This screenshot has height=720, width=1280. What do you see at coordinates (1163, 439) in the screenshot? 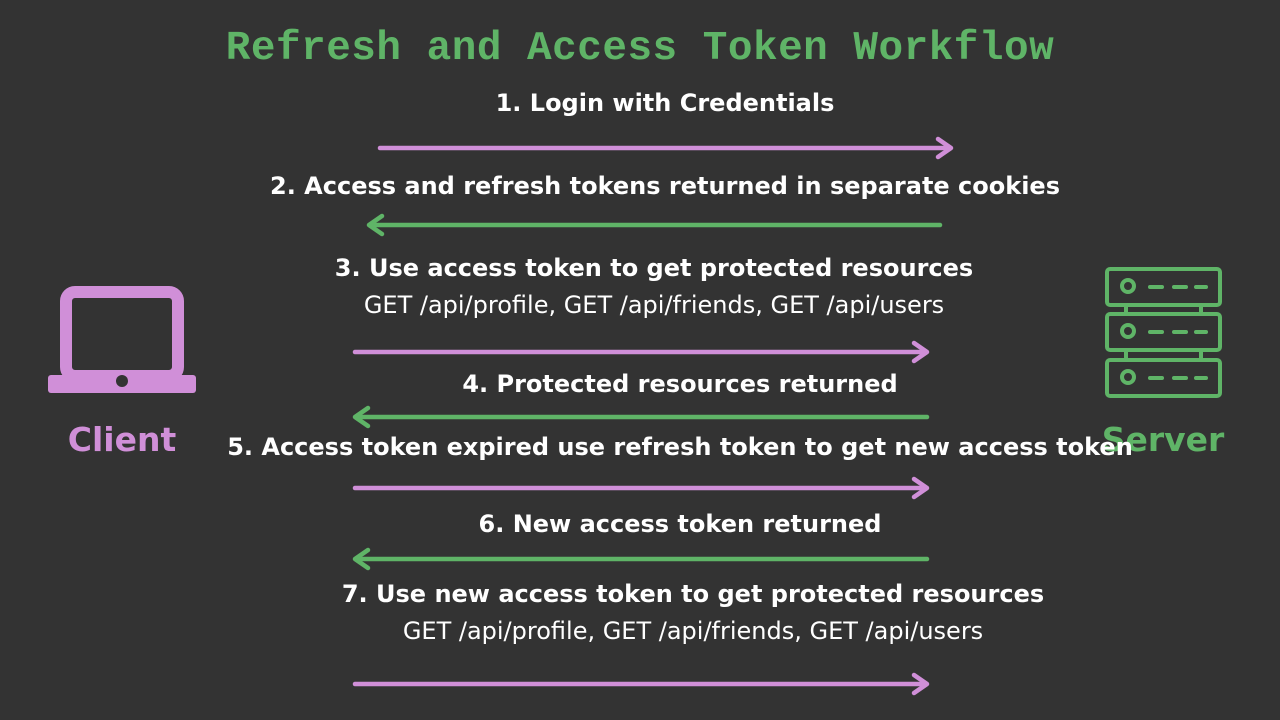
I see `server-label: Server` at bounding box center [1163, 439].